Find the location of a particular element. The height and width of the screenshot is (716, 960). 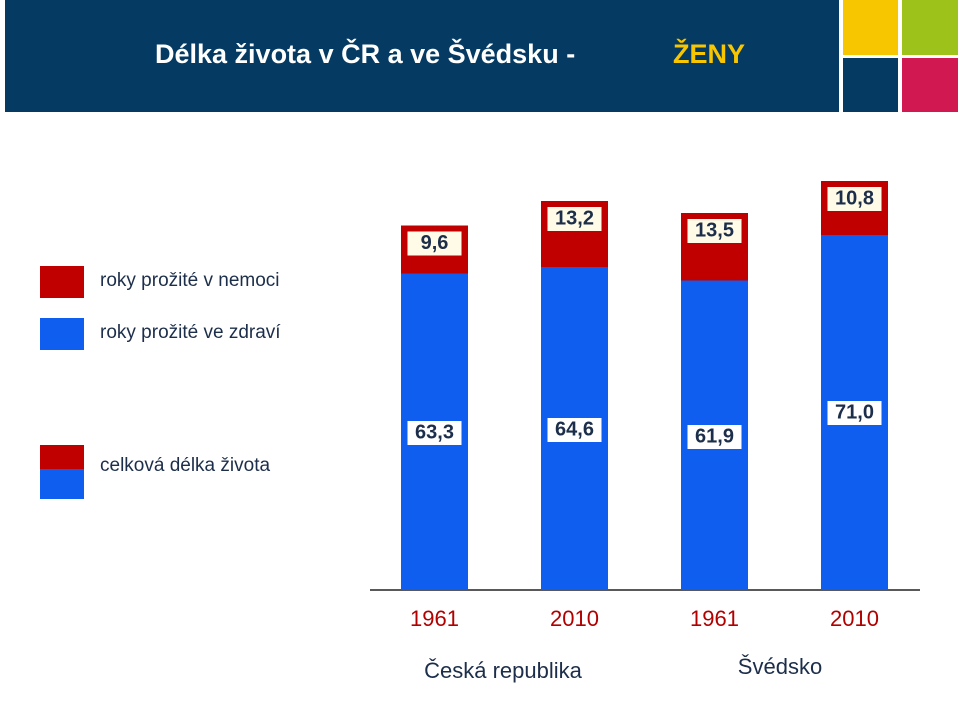

group-label: Švédsko is located at coordinates (780, 666).